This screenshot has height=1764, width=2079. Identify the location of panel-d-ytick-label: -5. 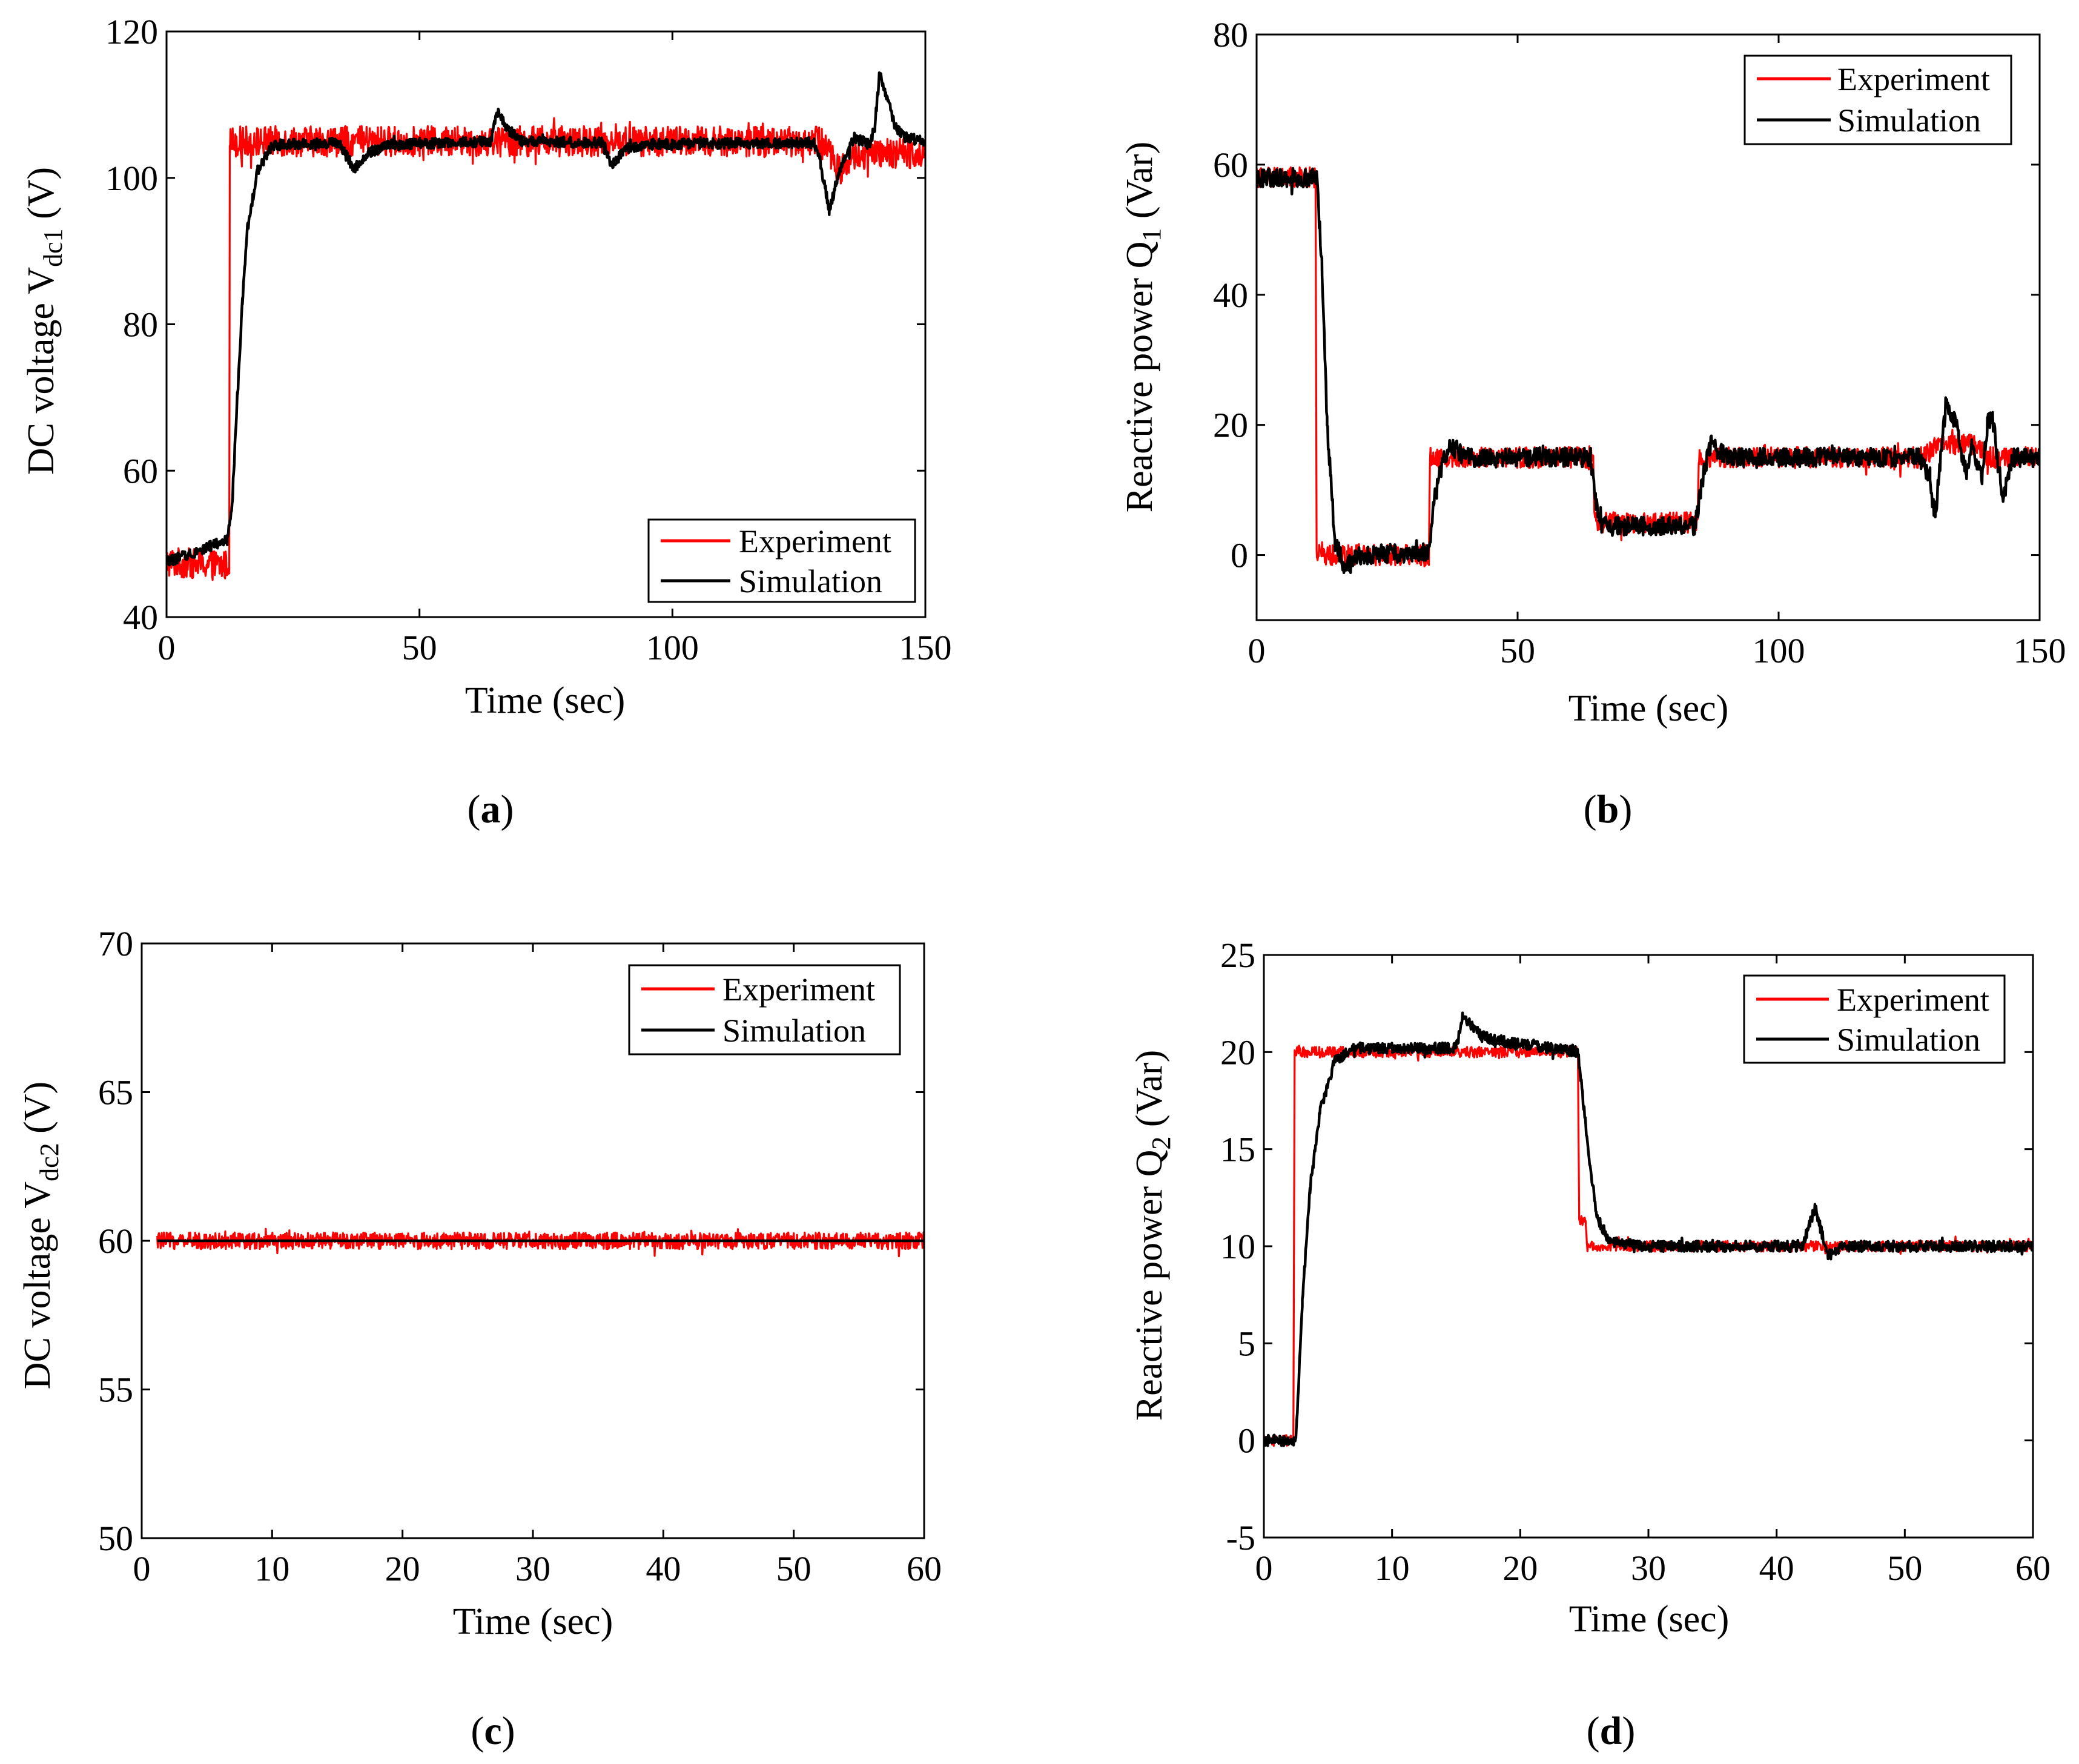
(1240, 1538).